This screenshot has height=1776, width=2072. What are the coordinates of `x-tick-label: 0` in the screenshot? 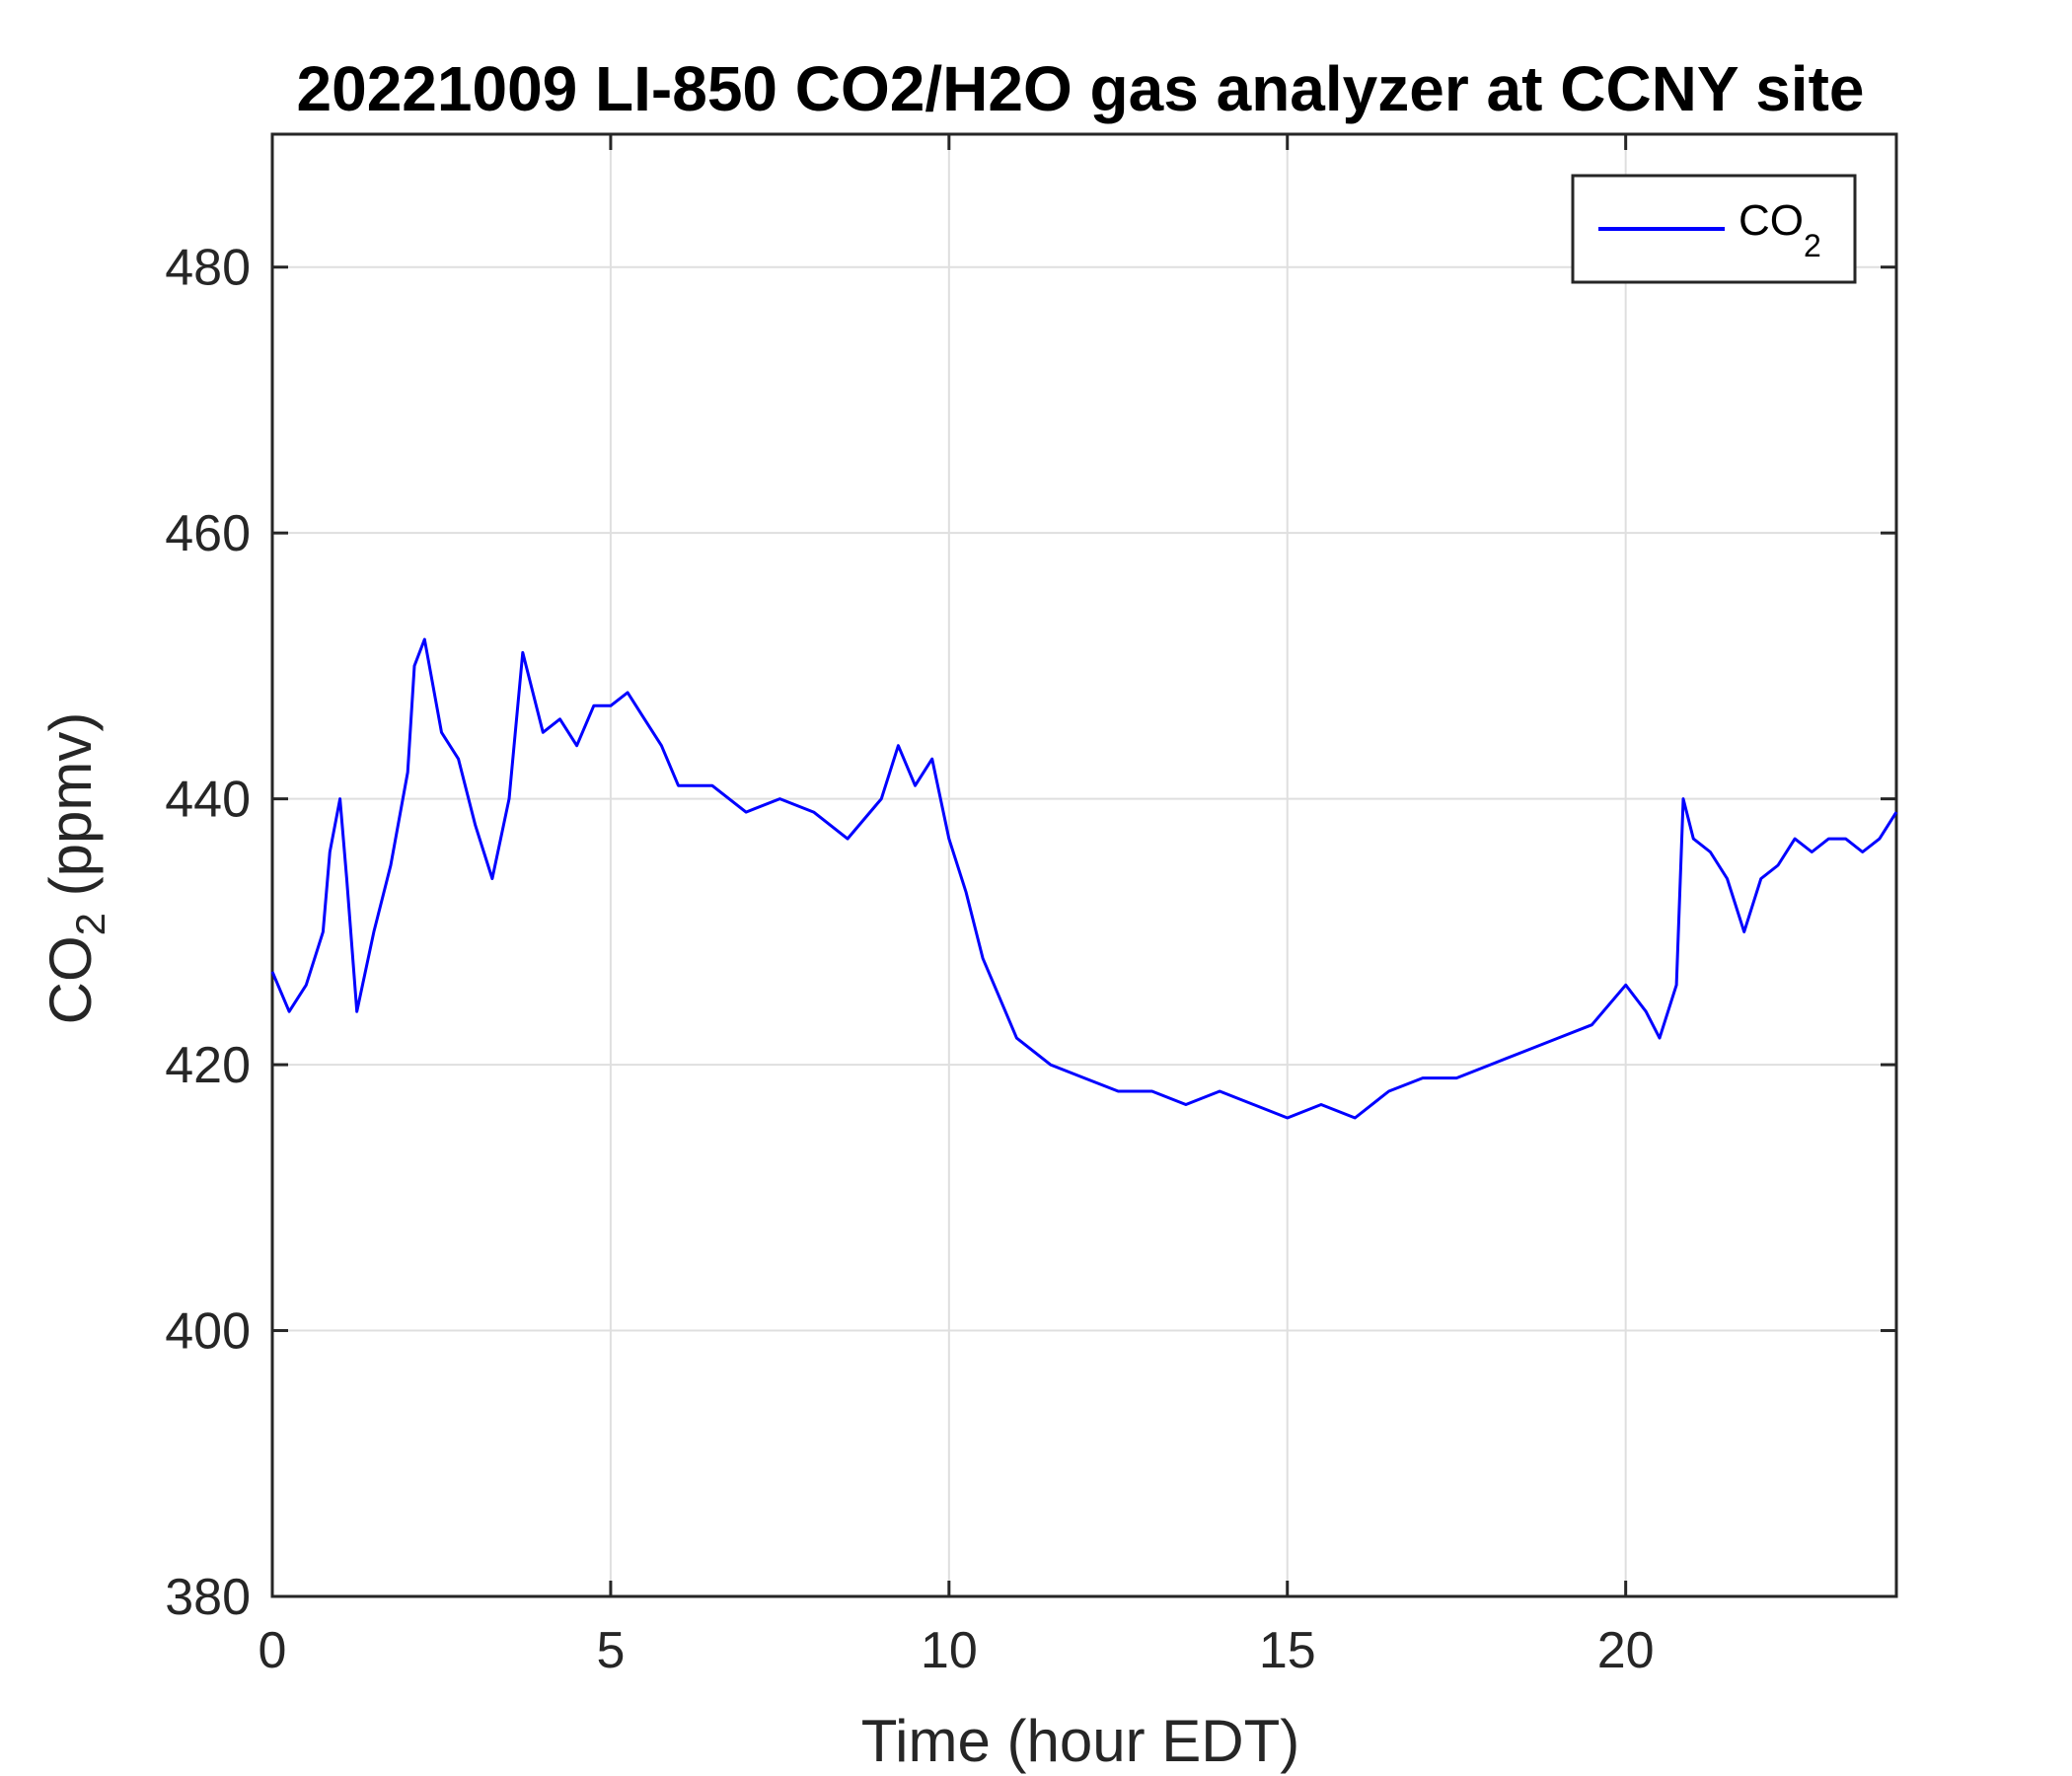 It's located at (273, 1651).